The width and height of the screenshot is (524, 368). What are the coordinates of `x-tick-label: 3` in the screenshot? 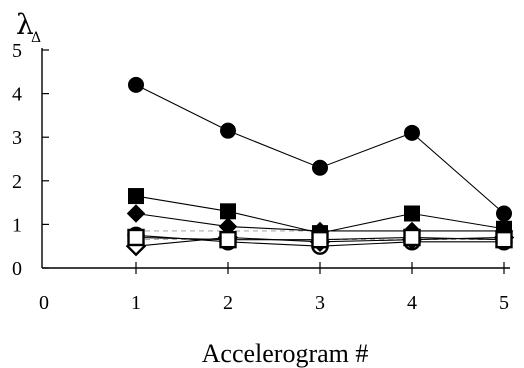 It's located at (320, 303).